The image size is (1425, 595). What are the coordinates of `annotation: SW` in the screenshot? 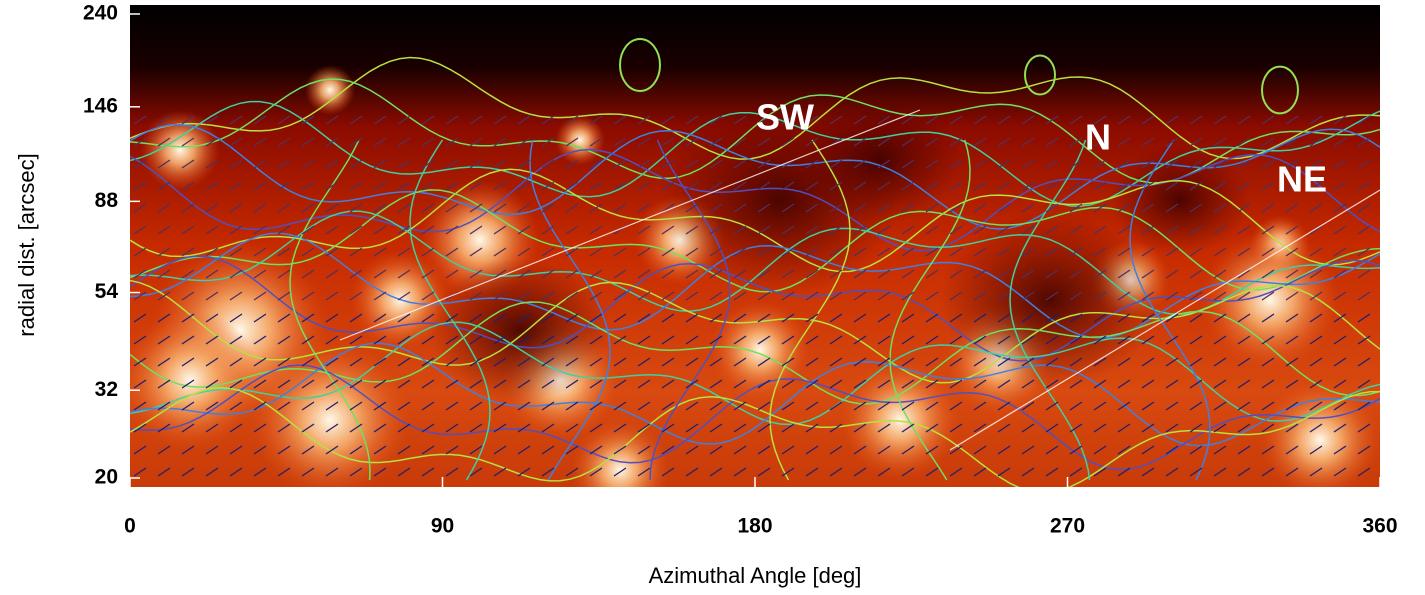 It's located at (785, 117).